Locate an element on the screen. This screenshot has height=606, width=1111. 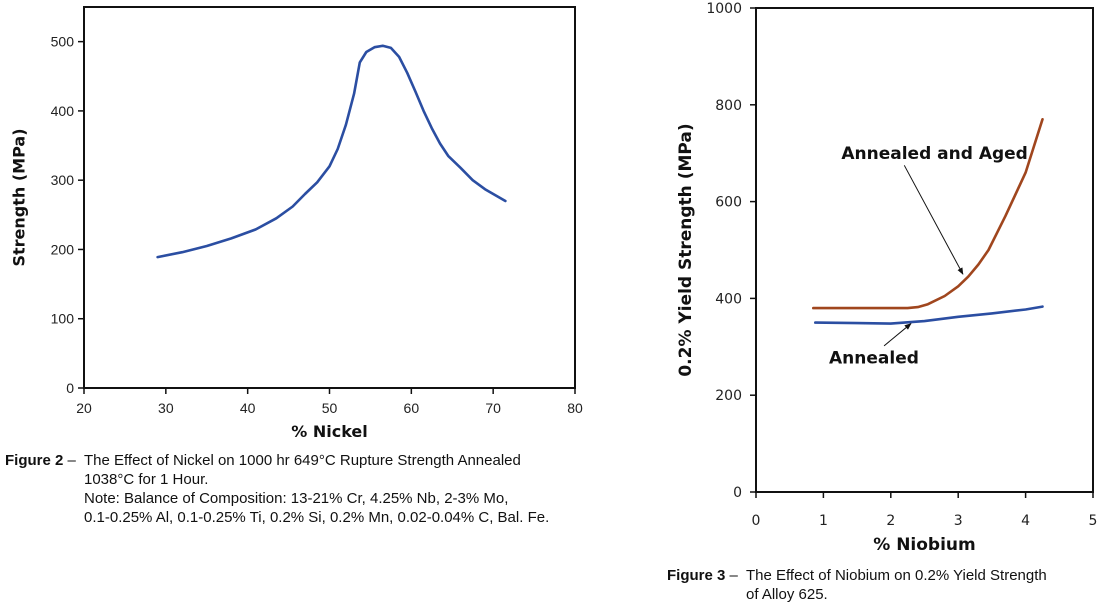
series-line-annealed is located at coordinates (929, 315).